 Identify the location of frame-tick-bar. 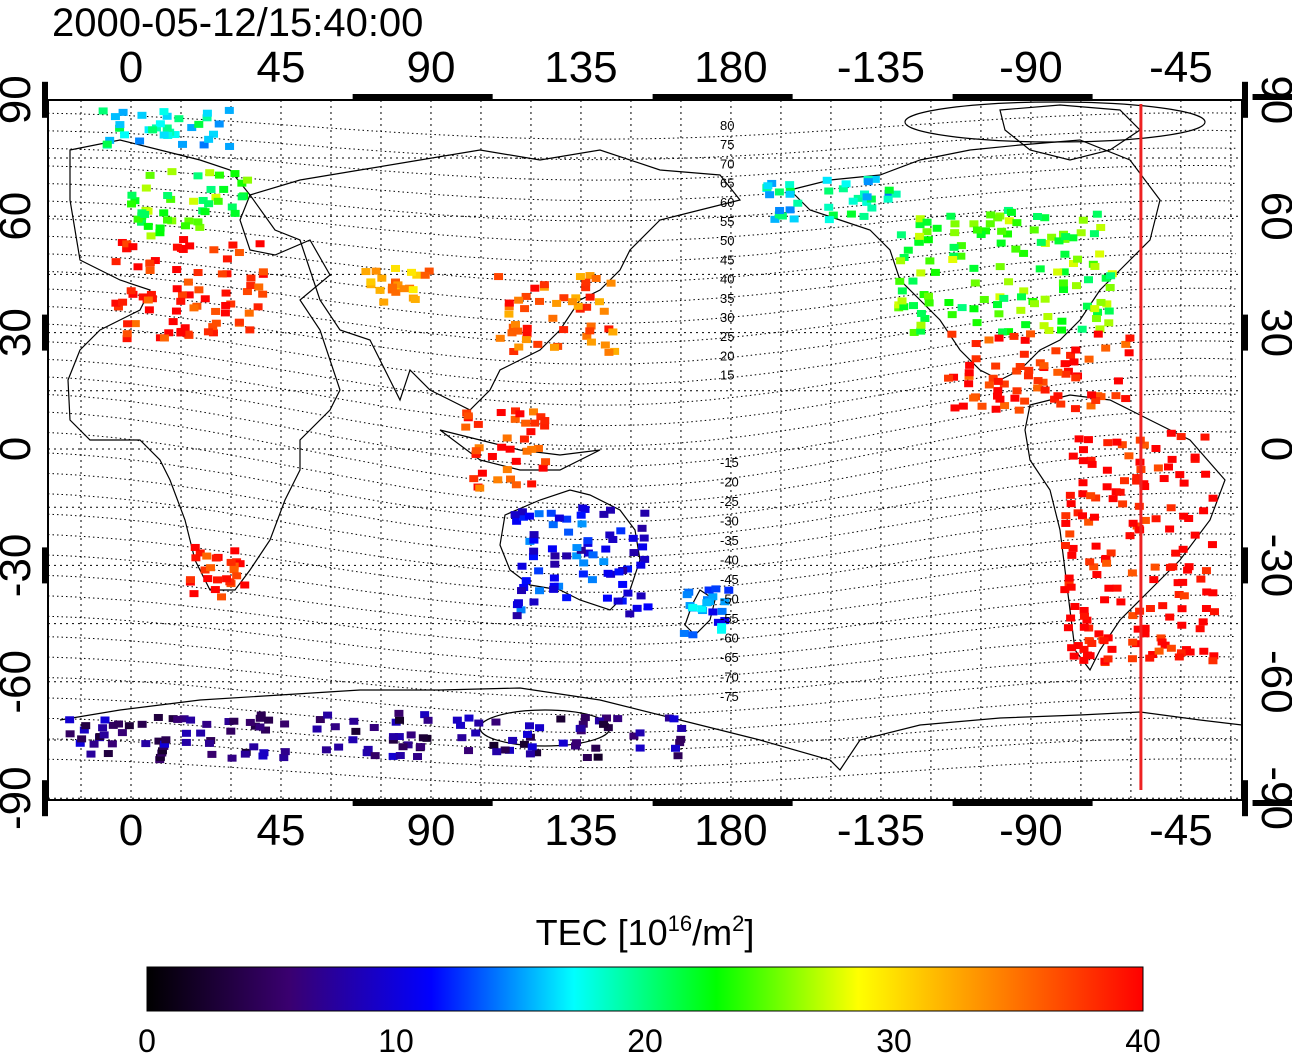
(1022, 97).